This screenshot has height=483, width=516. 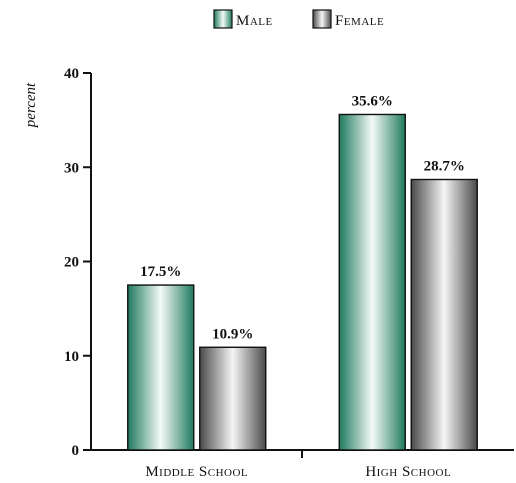 I want to click on data-label: 10.9%, so click(x=232, y=334).